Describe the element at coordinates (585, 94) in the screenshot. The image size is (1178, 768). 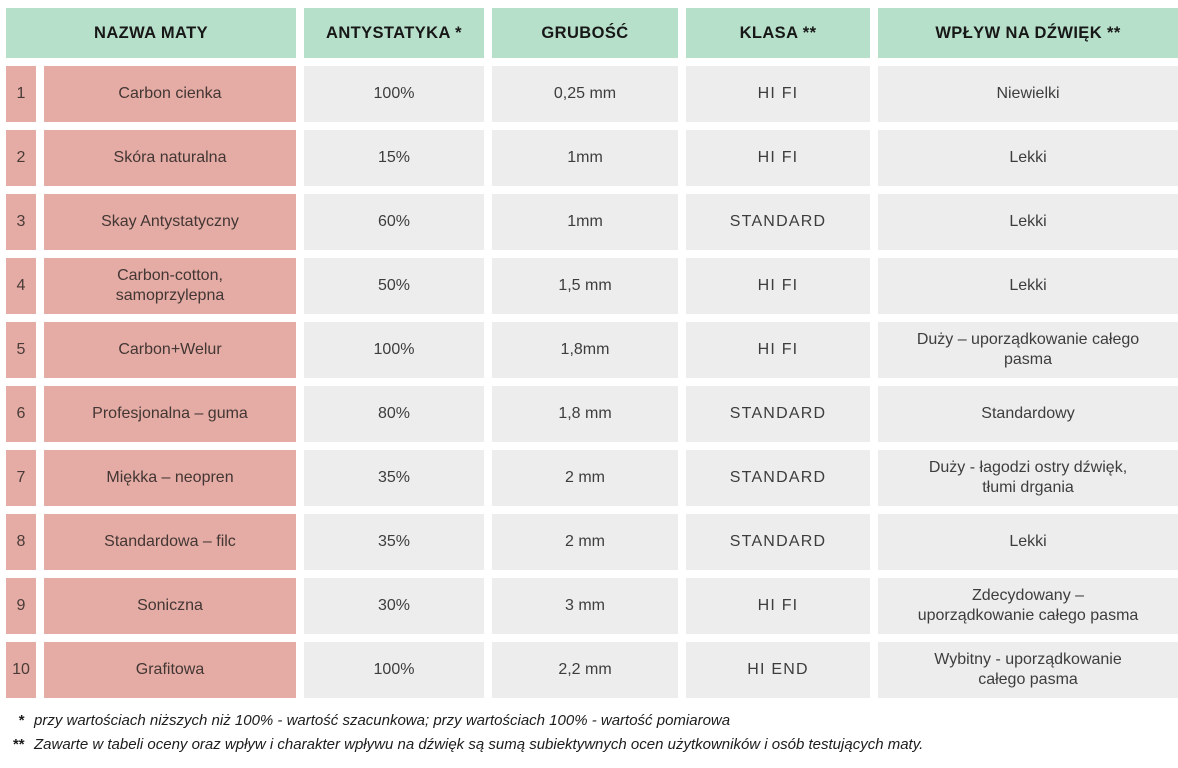
I see `thickness-value: 0,25 mm` at that location.